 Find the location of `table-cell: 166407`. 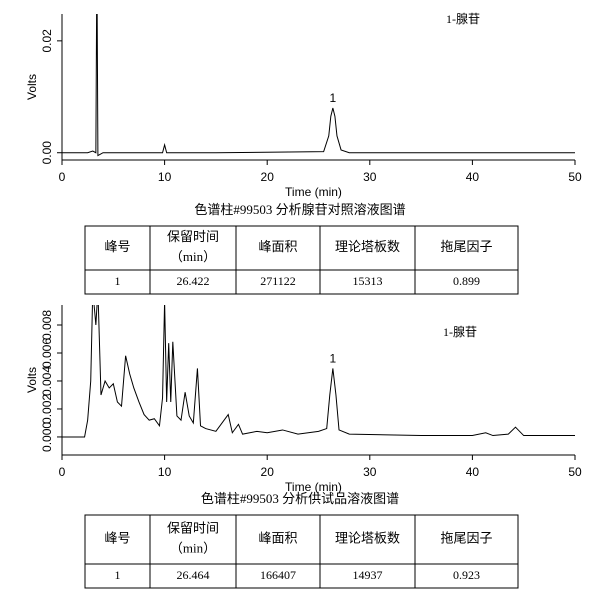

table-cell: 166407 is located at coordinates (278, 575).